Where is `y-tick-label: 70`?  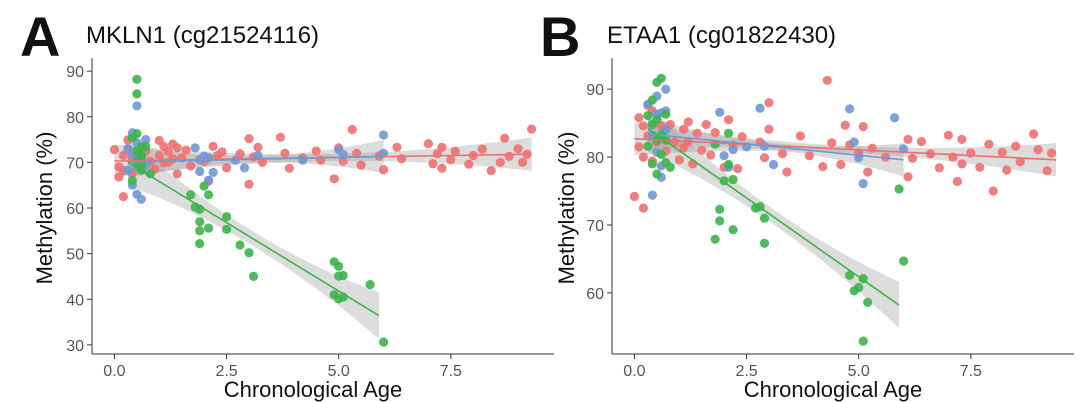
y-tick-label: 70 is located at coordinates (595, 226).